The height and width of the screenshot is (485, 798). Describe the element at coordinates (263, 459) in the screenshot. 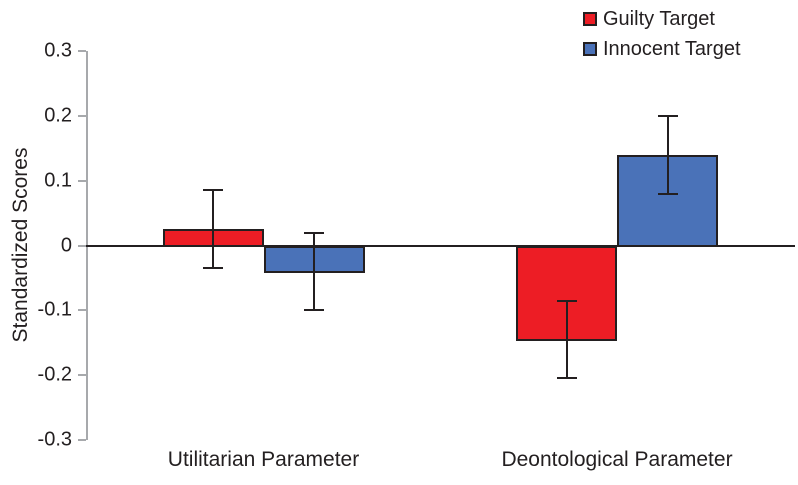

I see `category-label-utilitarian-parameter: Utilitarian Parameter` at that location.